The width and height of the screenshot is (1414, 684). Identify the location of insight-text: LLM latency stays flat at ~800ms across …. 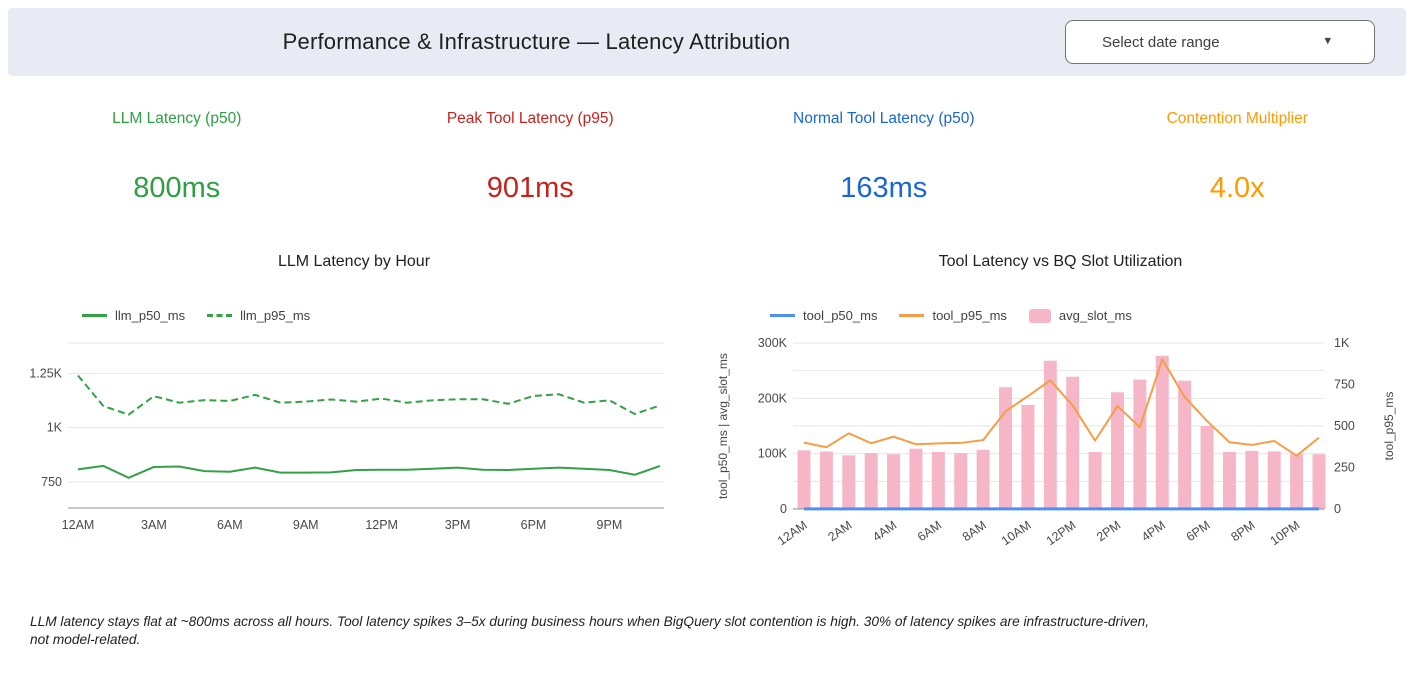
(714, 631).